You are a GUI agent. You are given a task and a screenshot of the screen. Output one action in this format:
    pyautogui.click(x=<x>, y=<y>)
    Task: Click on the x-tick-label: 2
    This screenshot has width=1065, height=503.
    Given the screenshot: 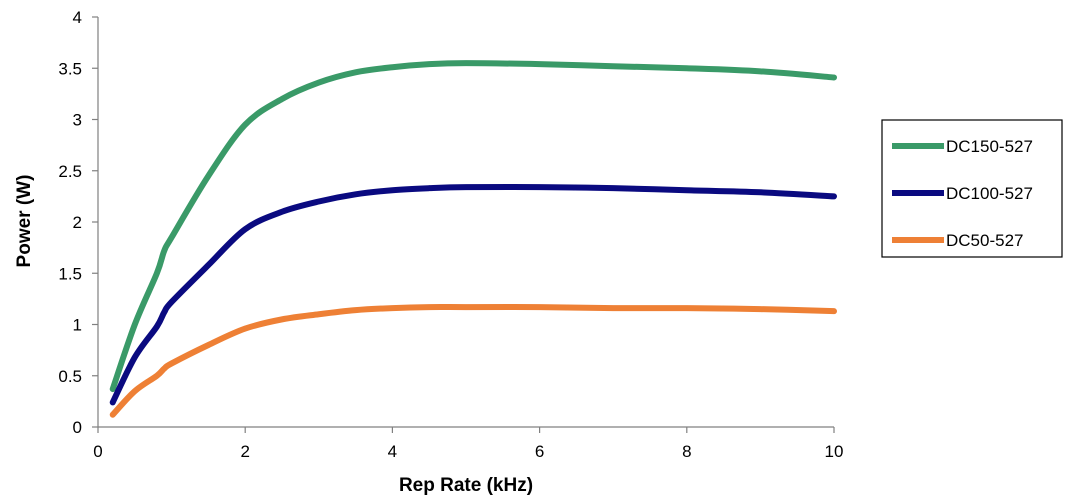 What is the action you would take?
    pyautogui.click(x=244, y=451)
    